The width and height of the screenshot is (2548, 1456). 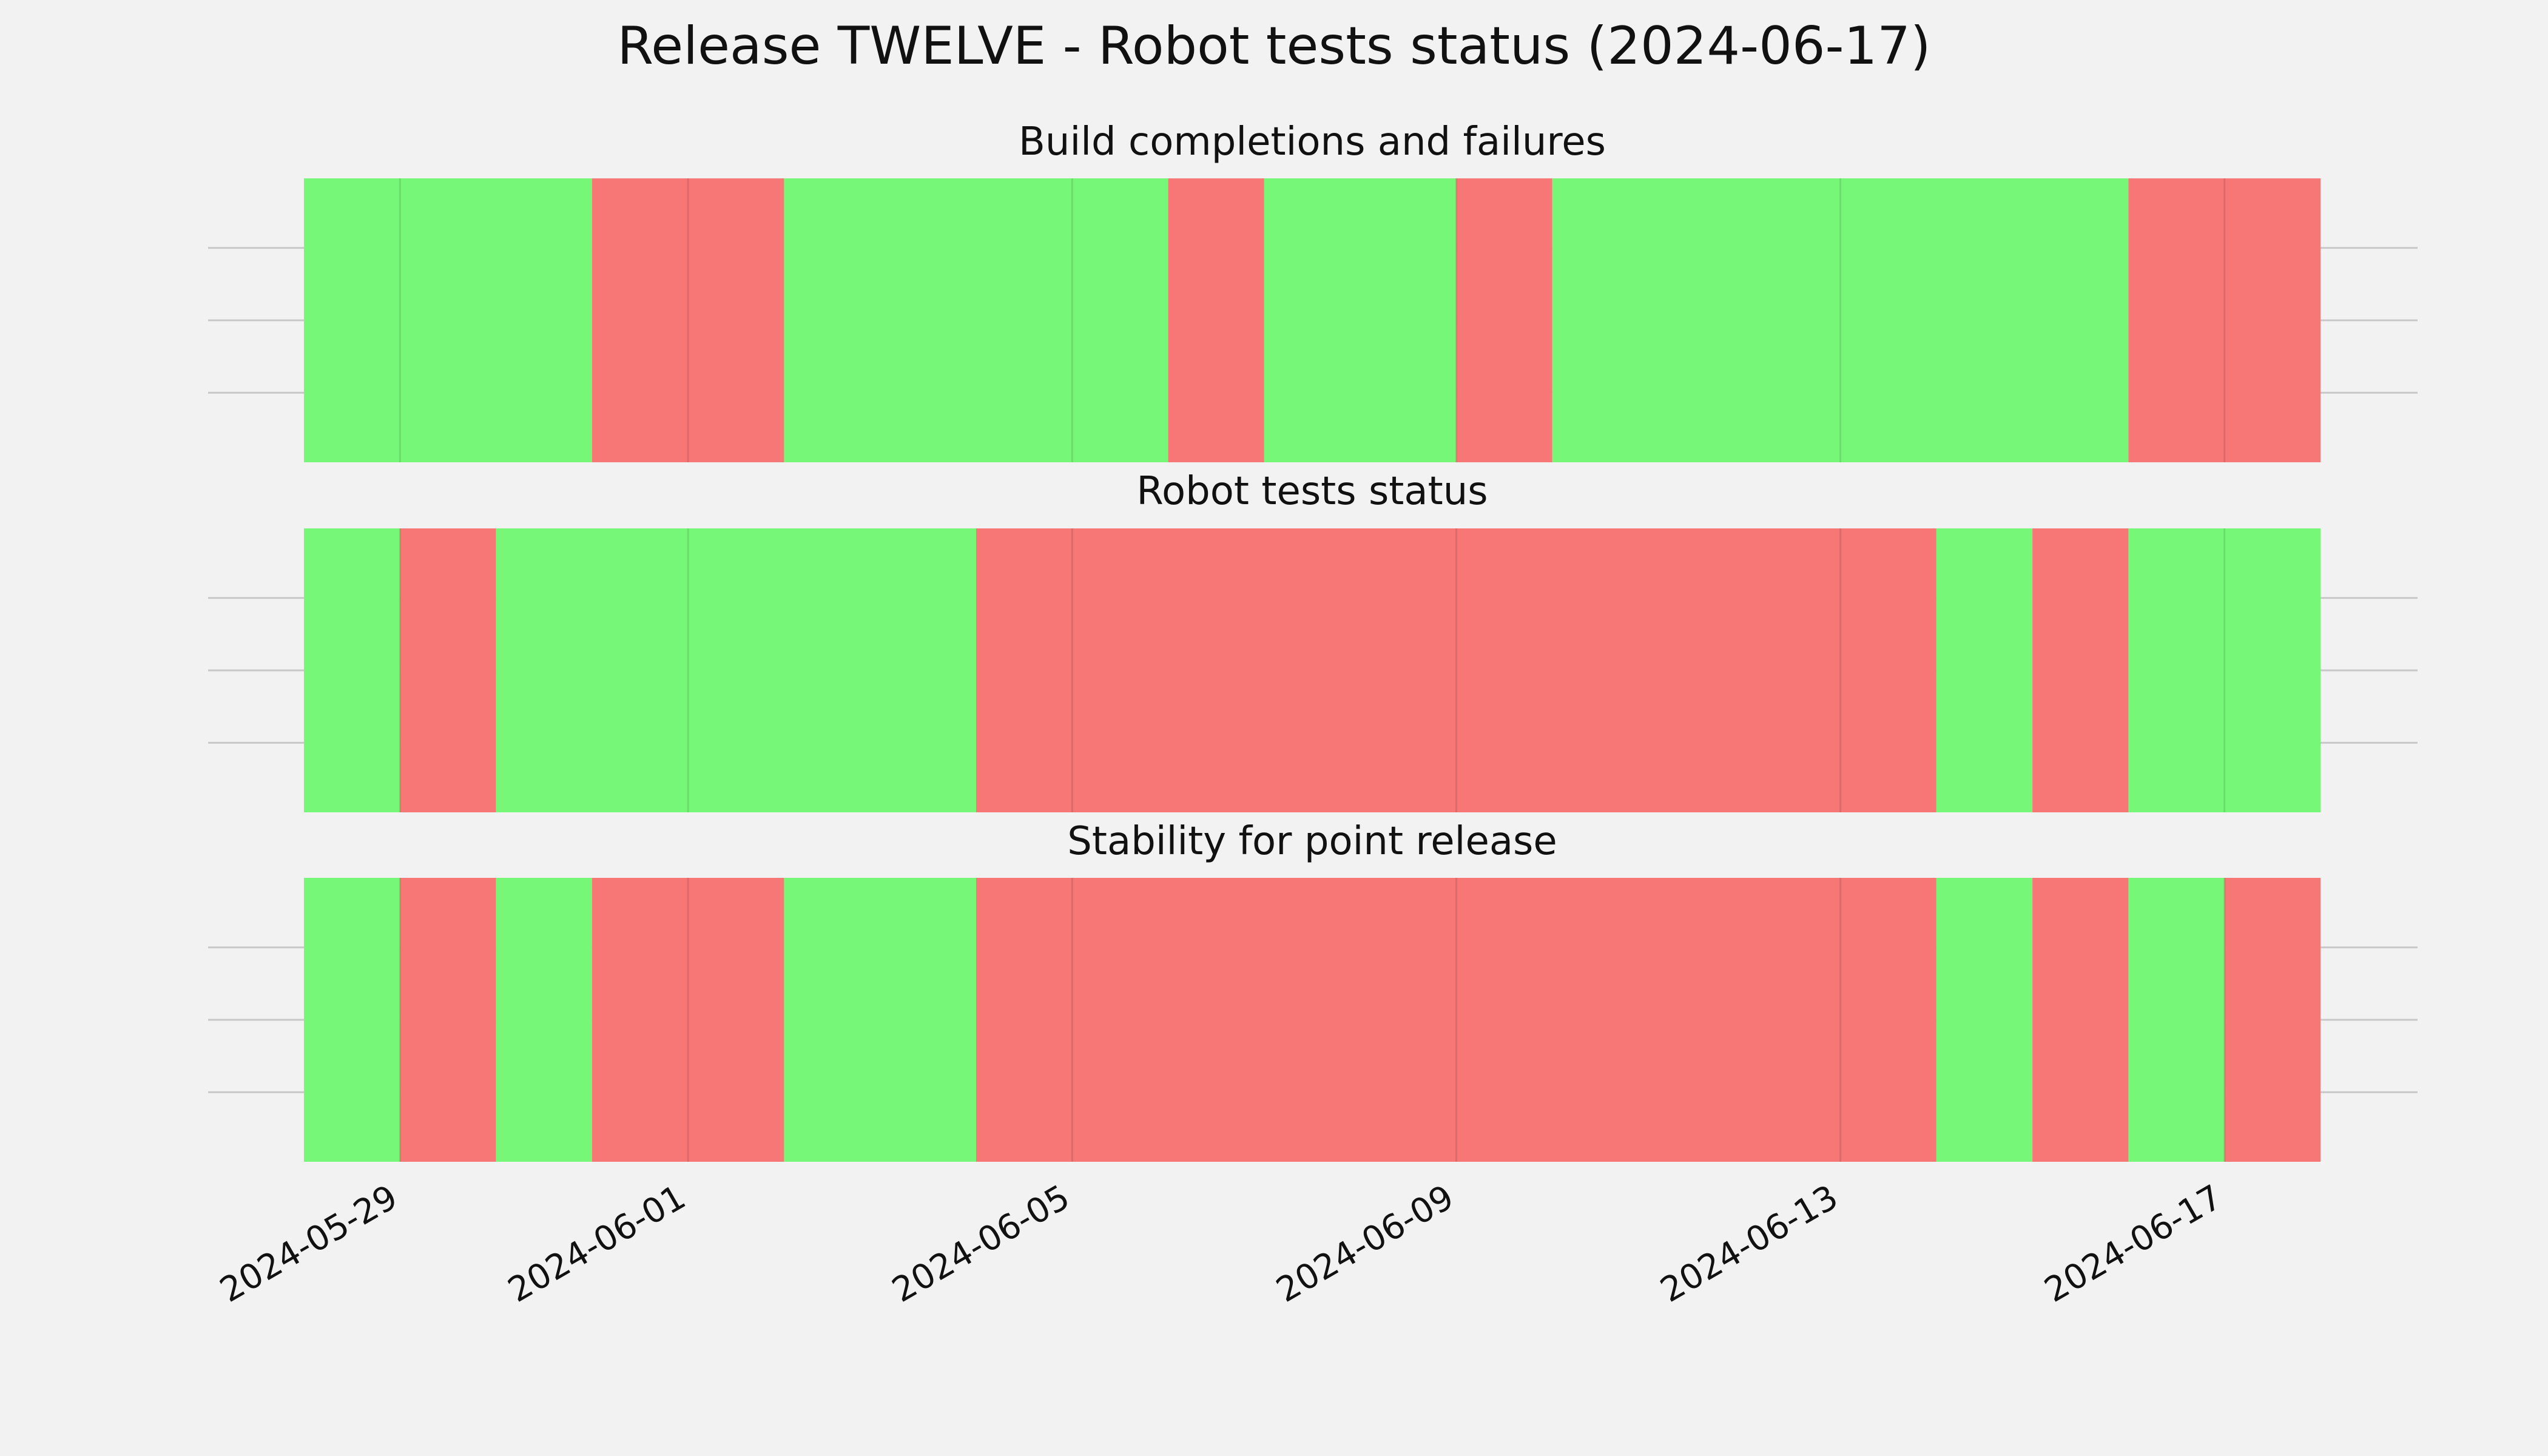 I want to click on panel-title: Stability for point release, so click(x=1312, y=841).